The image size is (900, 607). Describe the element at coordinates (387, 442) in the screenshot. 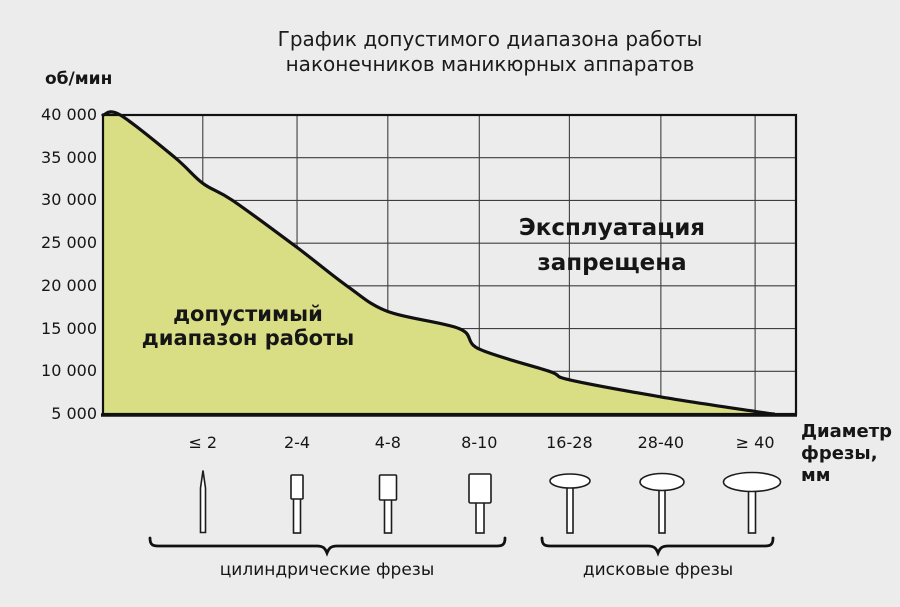

I see `x-tick-label: 4-8` at that location.